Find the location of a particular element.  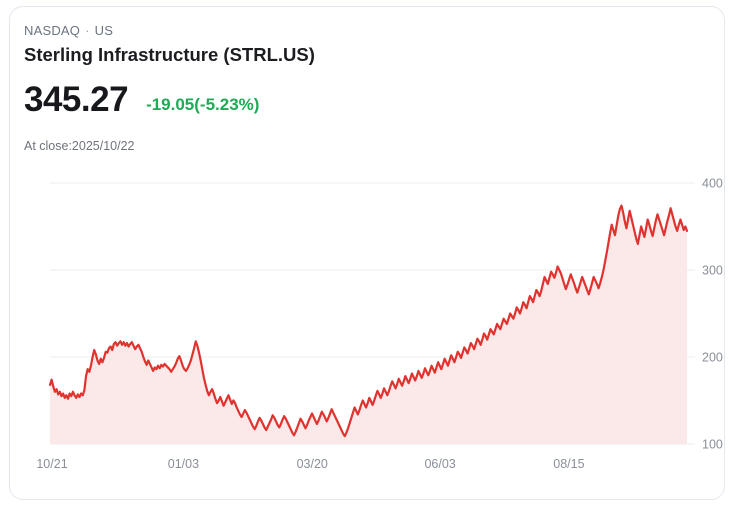

price-change: -19.05(-5.23%) is located at coordinates (203, 104).